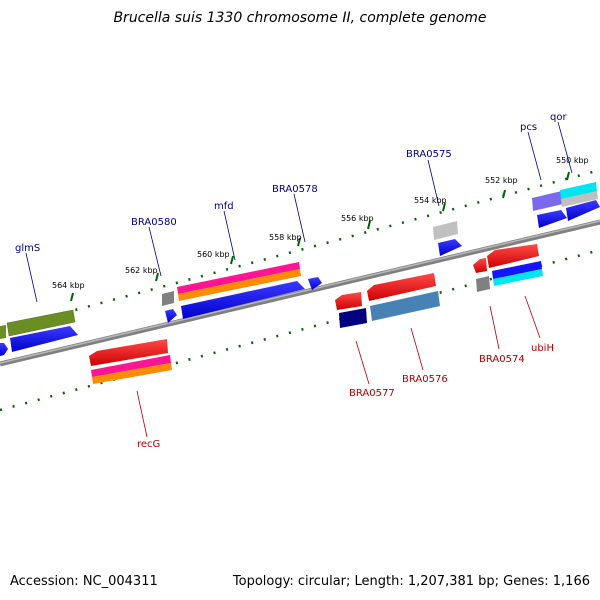 The width and height of the screenshot is (600, 600). What do you see at coordinates (425, 379) in the screenshot?
I see `gene-label-bra0576: BRA0576` at bounding box center [425, 379].